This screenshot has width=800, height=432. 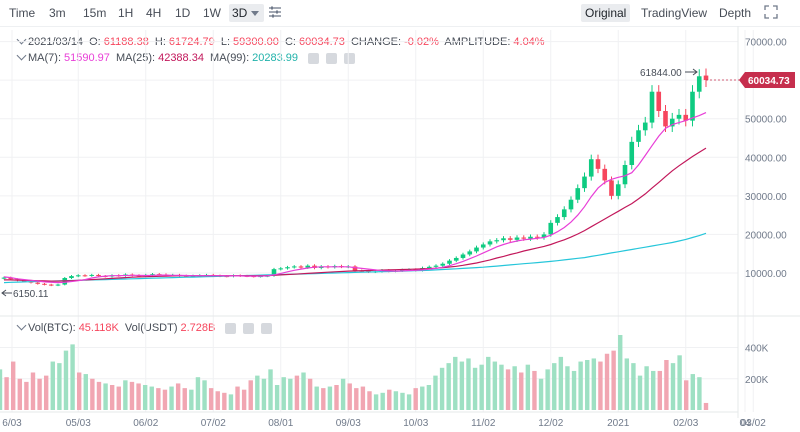 What do you see at coordinates (126, 13) in the screenshot?
I see `interval-1h: 1H` at bounding box center [126, 13].